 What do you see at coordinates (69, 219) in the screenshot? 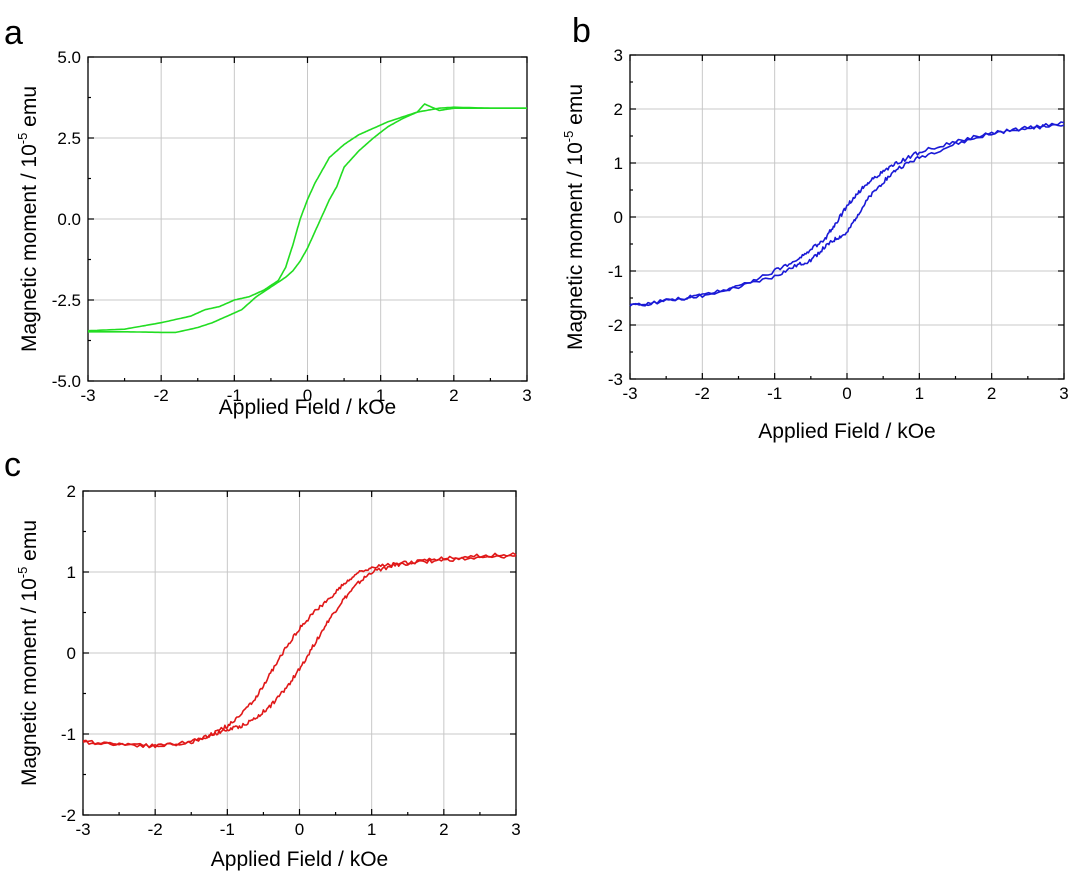
I see `y-tick-label: 0.0` at bounding box center [69, 219].